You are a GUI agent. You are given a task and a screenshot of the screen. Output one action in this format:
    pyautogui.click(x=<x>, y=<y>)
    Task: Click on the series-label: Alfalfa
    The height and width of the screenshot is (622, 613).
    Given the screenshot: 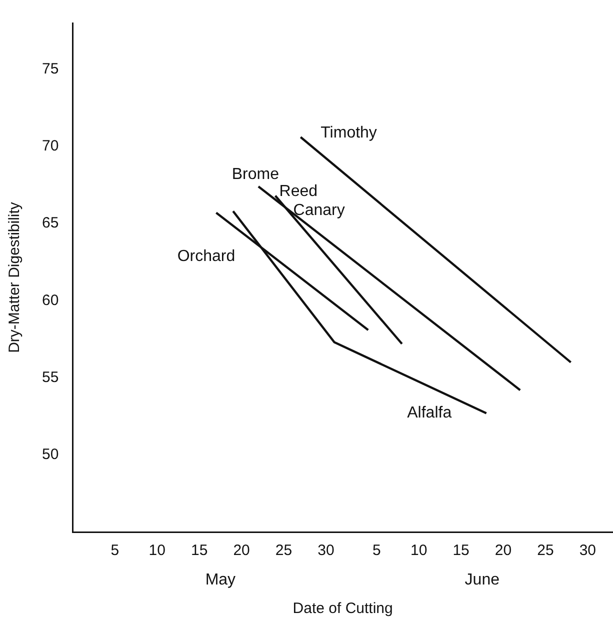 What is the action you would take?
    pyautogui.click(x=429, y=413)
    